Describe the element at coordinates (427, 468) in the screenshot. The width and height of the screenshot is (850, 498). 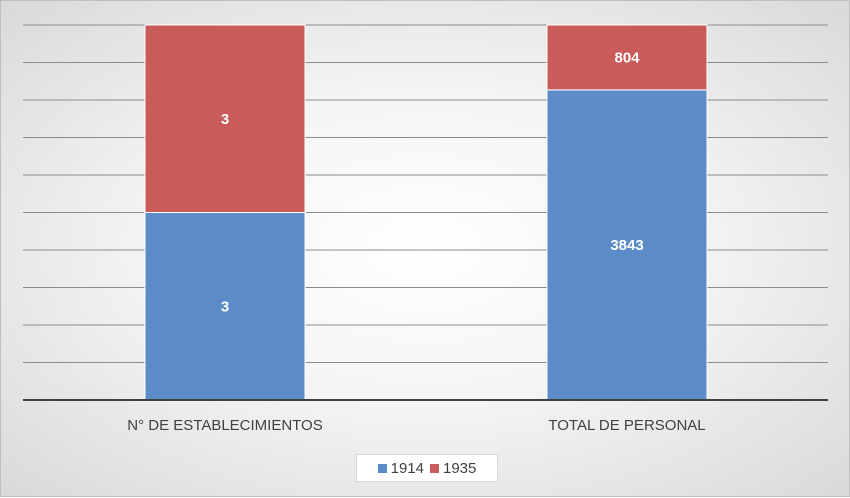
I see `legend: 1914 1935` at that location.